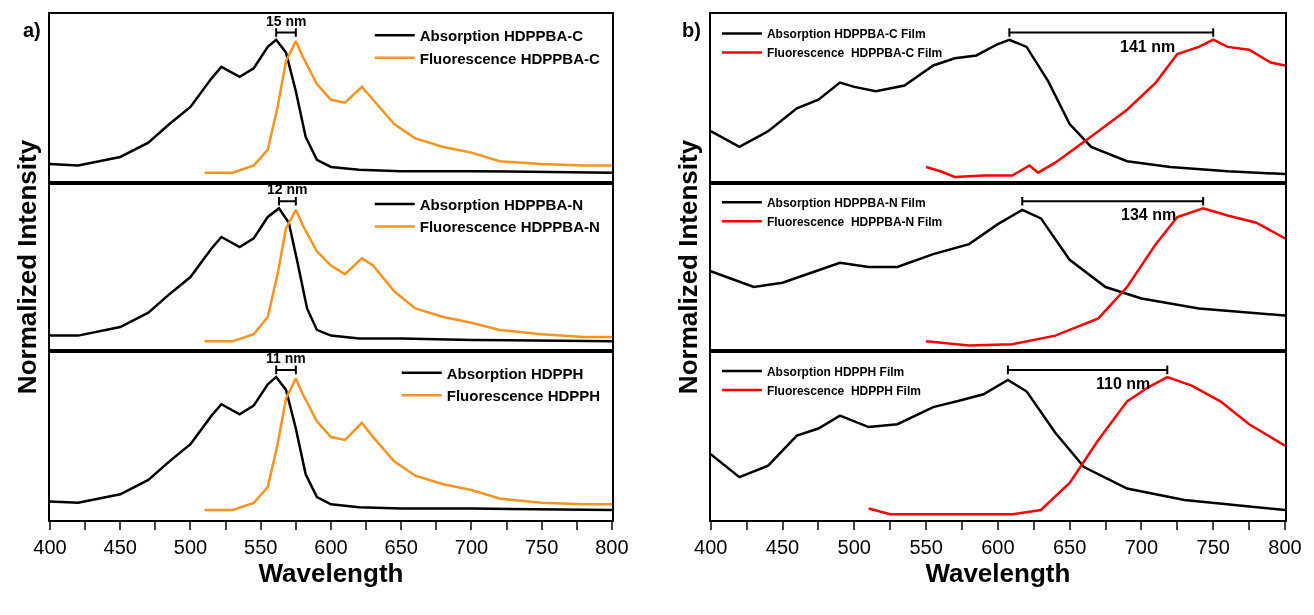 The height and width of the screenshot is (615, 1314). Describe the element at coordinates (501, 36) in the screenshot. I see `legend-label: Absorption HDPPBA-C` at that location.